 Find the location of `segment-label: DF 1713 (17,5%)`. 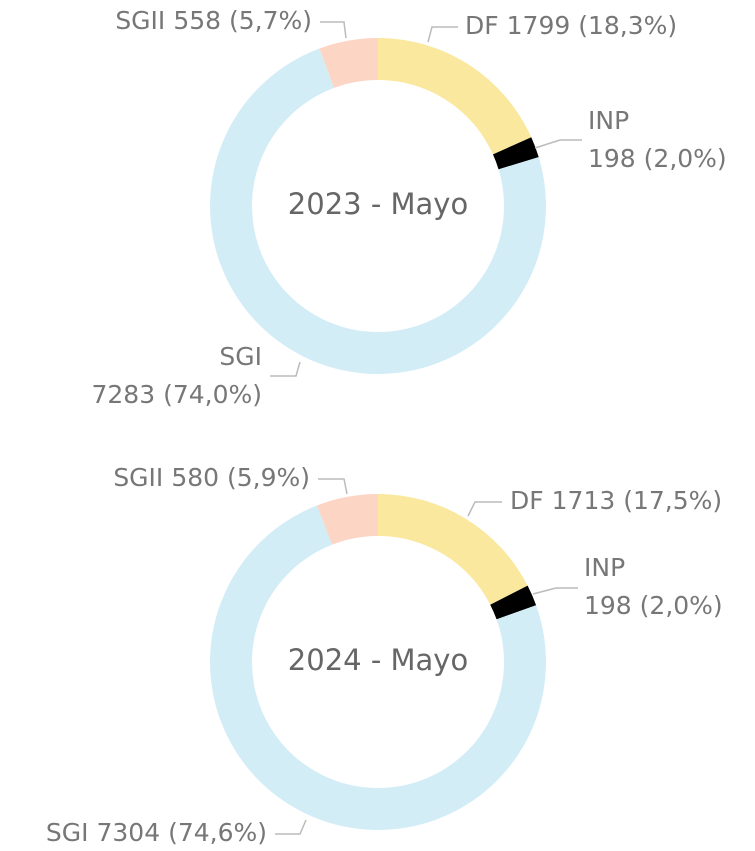

segment-label: DF 1713 (17,5%) is located at coordinates (616, 500).